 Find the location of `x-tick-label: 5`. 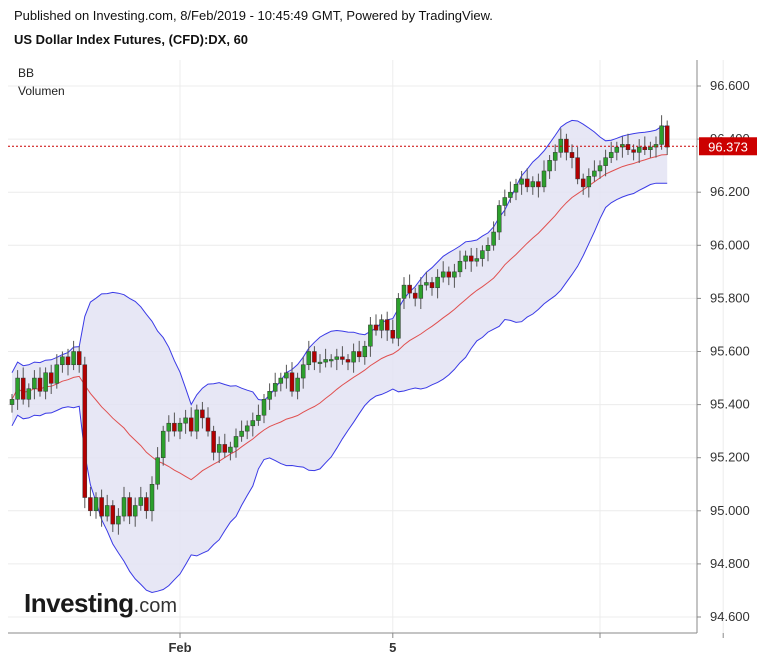

x-tick-label: 5 is located at coordinates (392, 647).